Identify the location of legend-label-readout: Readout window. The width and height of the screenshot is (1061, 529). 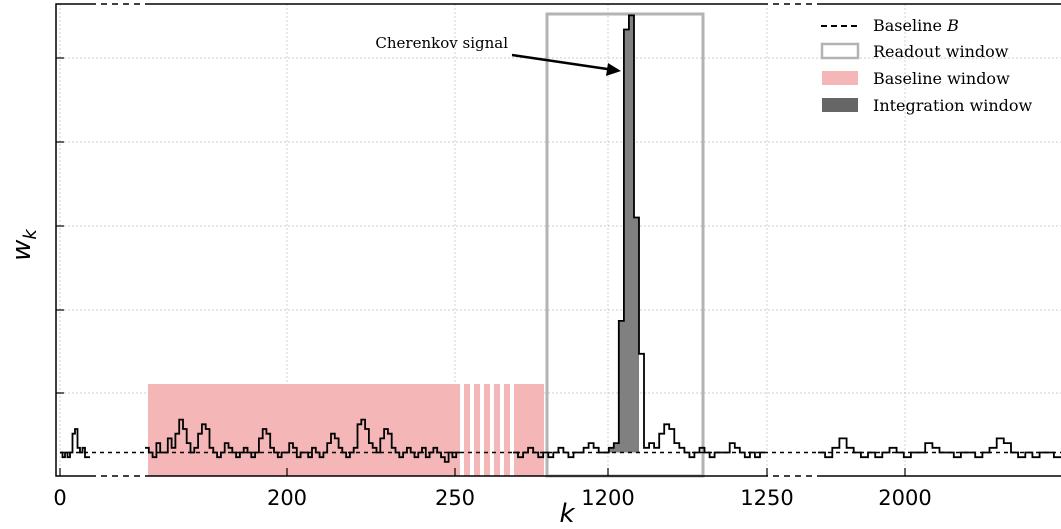
(941, 51).